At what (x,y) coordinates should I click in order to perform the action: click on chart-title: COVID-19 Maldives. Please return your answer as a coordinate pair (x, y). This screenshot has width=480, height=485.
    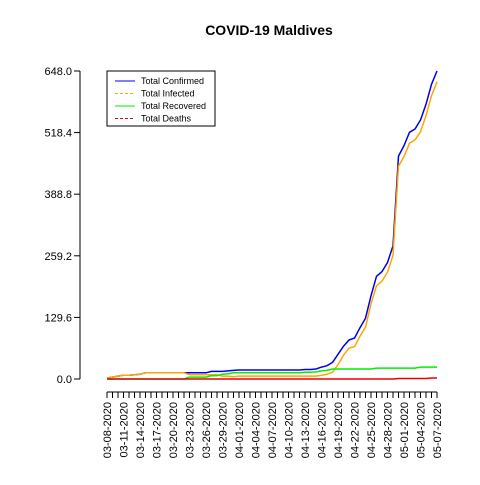
    Looking at the image, I should click on (269, 30).